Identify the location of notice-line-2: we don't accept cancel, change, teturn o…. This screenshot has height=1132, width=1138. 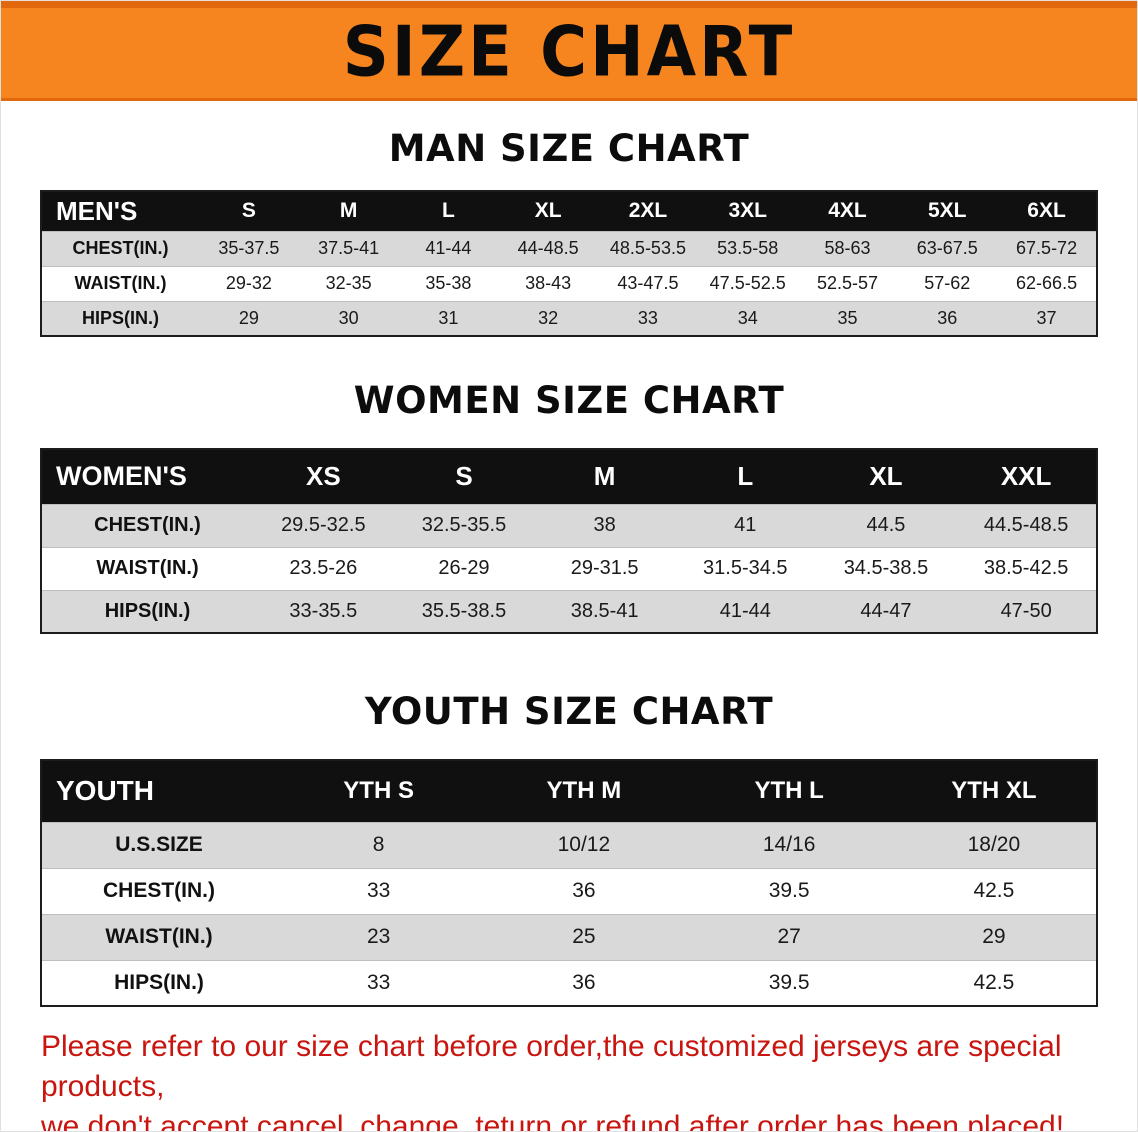
(553, 1121).